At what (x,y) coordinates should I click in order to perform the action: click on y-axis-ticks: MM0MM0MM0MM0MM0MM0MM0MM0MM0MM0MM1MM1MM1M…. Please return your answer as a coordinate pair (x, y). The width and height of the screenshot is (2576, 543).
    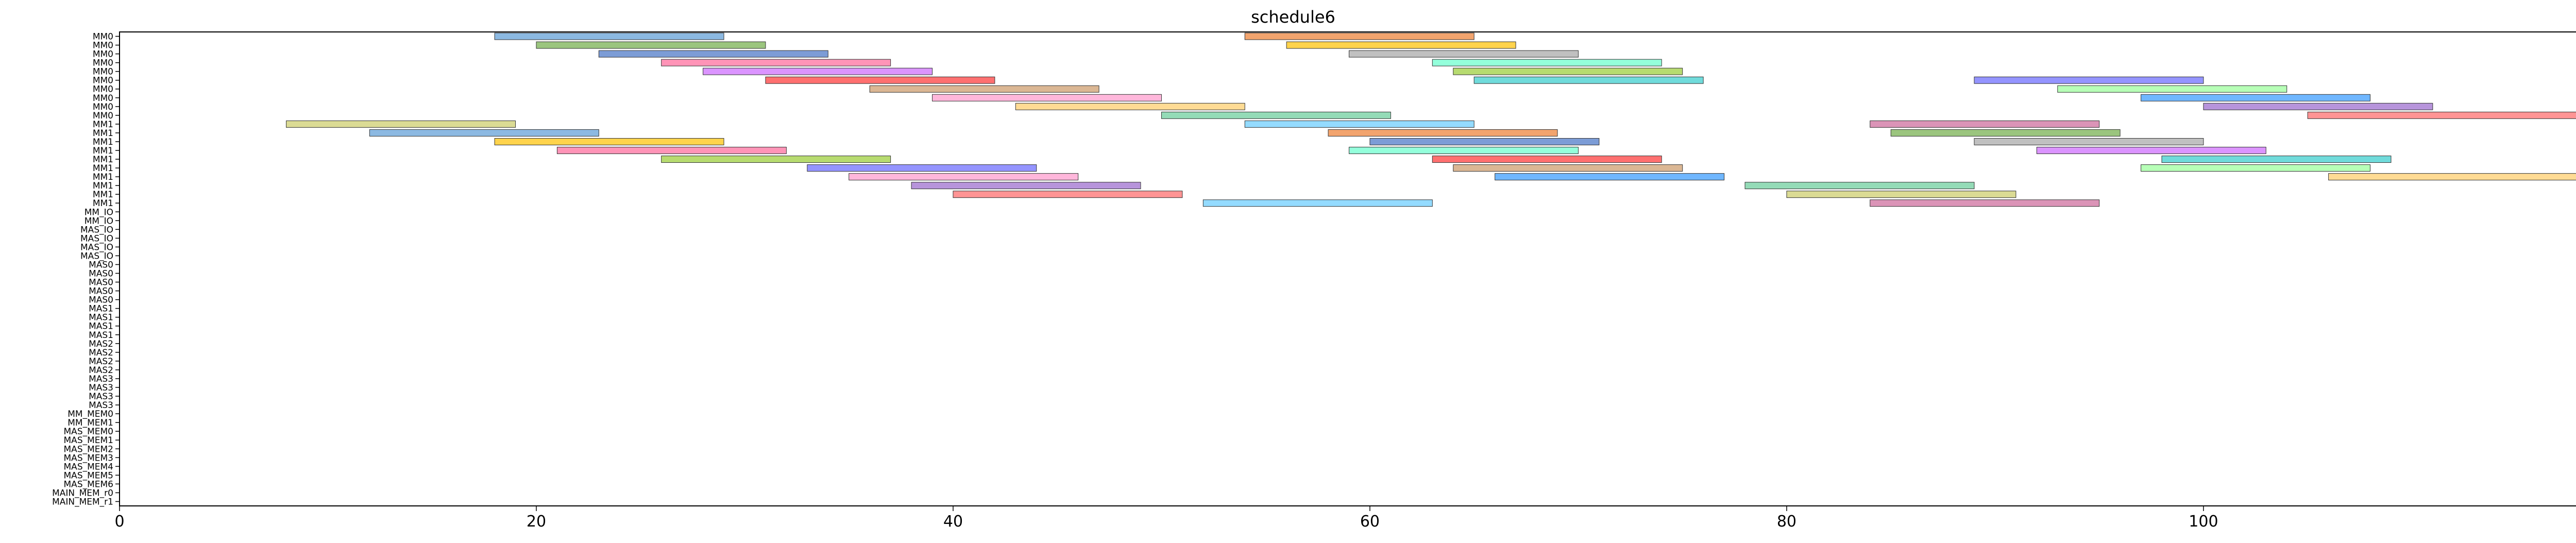
    Looking at the image, I should click on (86, 269).